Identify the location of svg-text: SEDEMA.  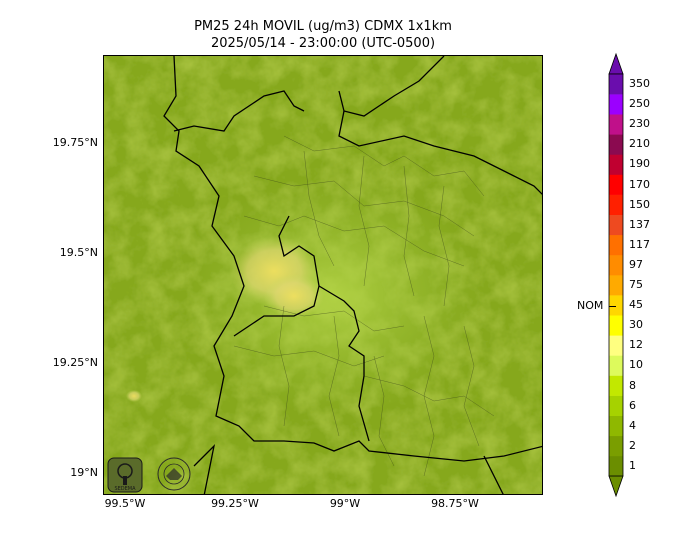
(125, 489).